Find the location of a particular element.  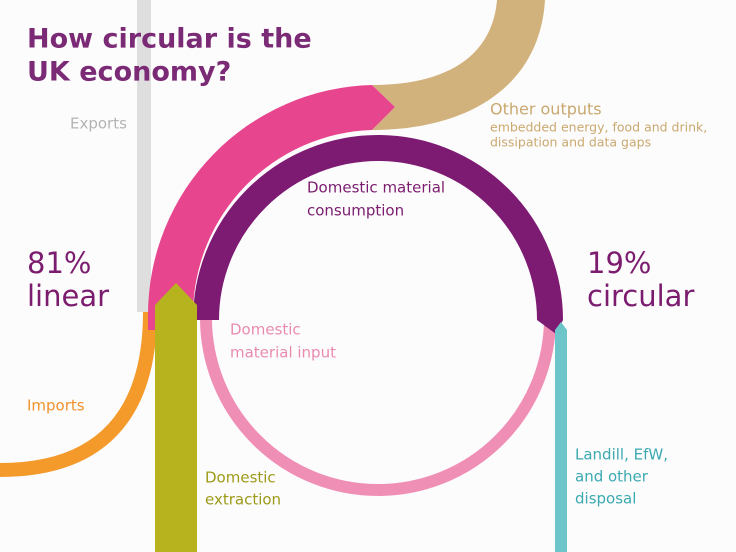

other-outputs-label: Other outputs is located at coordinates (546, 109).